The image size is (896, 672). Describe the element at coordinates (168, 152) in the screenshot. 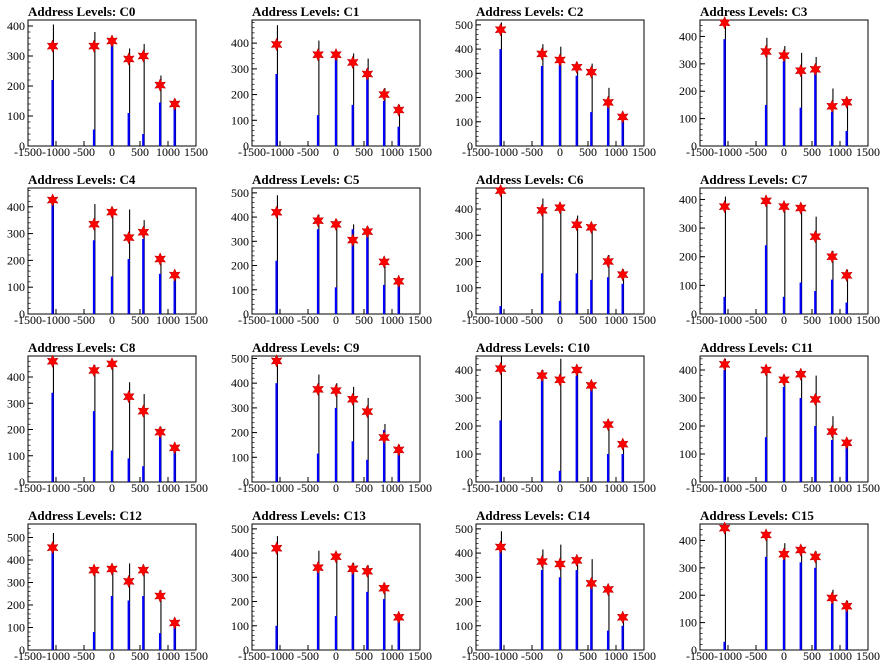

I see `x-tick-label: 1000` at that location.